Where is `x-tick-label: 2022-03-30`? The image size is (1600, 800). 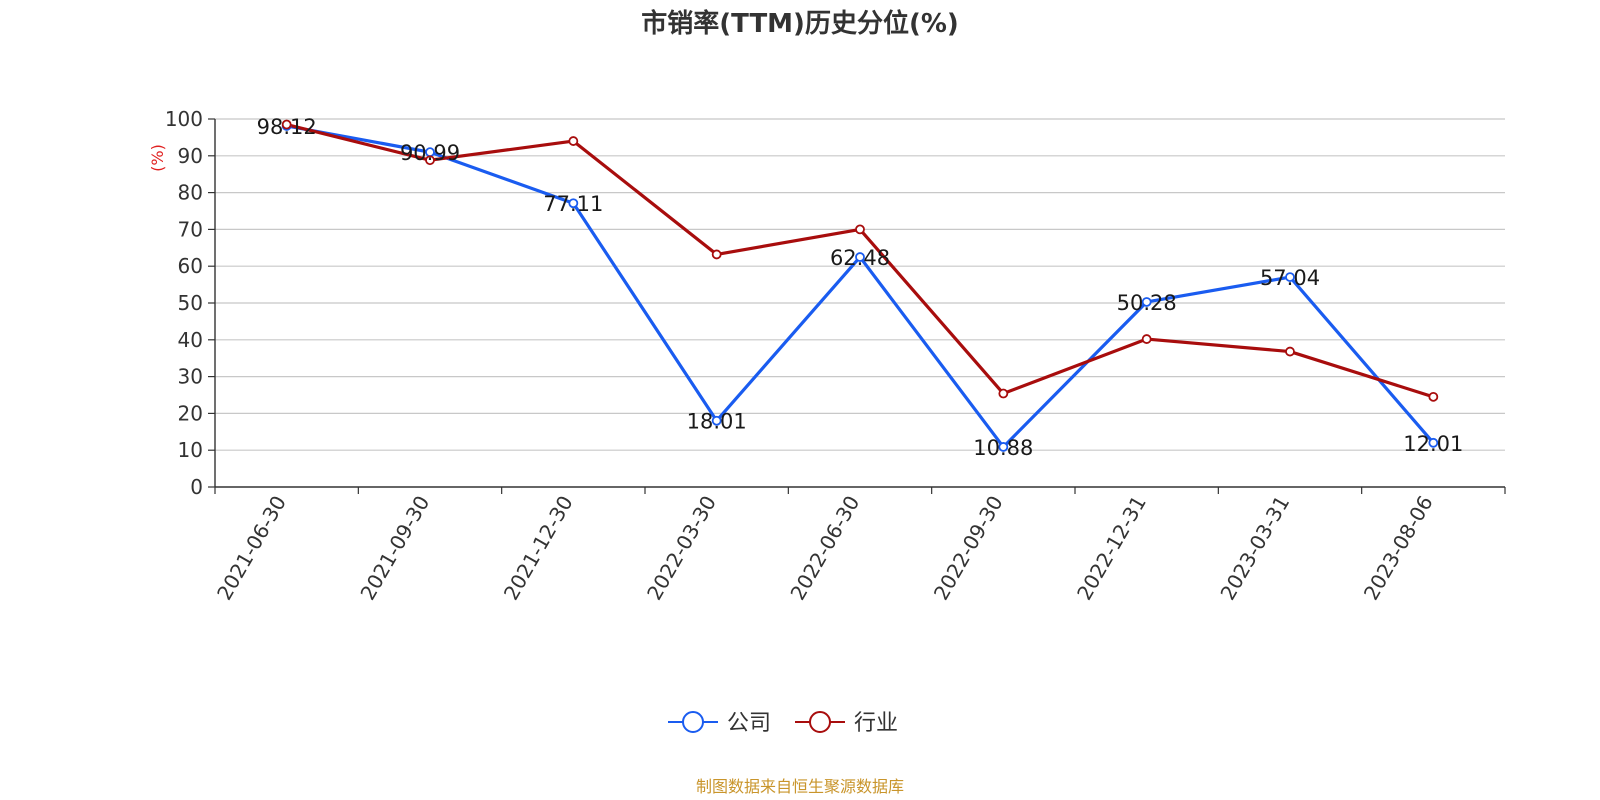
x-tick-label: 2022-03-30 is located at coordinates (681, 548).